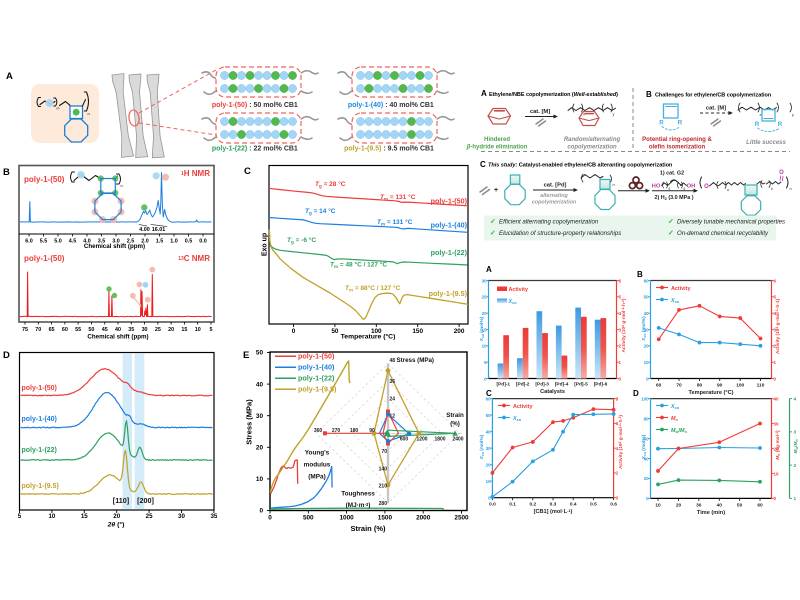  Describe the element at coordinates (592, 140) in the screenshot. I see `svg-text: Random/alternating` at that location.